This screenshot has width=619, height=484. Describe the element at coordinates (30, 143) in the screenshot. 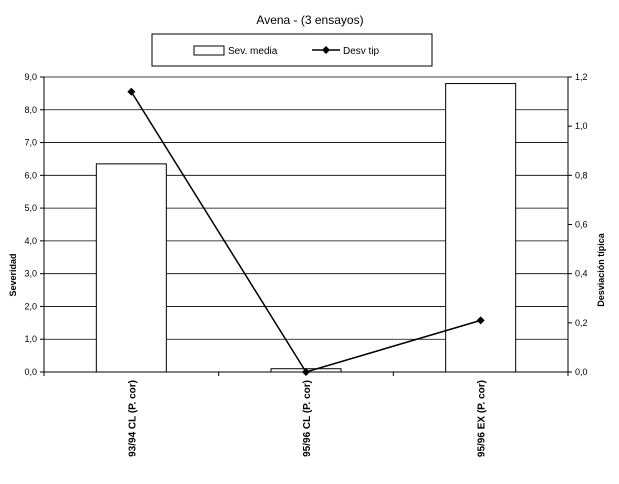

I see `y-tick-label: 7,0` at that location.